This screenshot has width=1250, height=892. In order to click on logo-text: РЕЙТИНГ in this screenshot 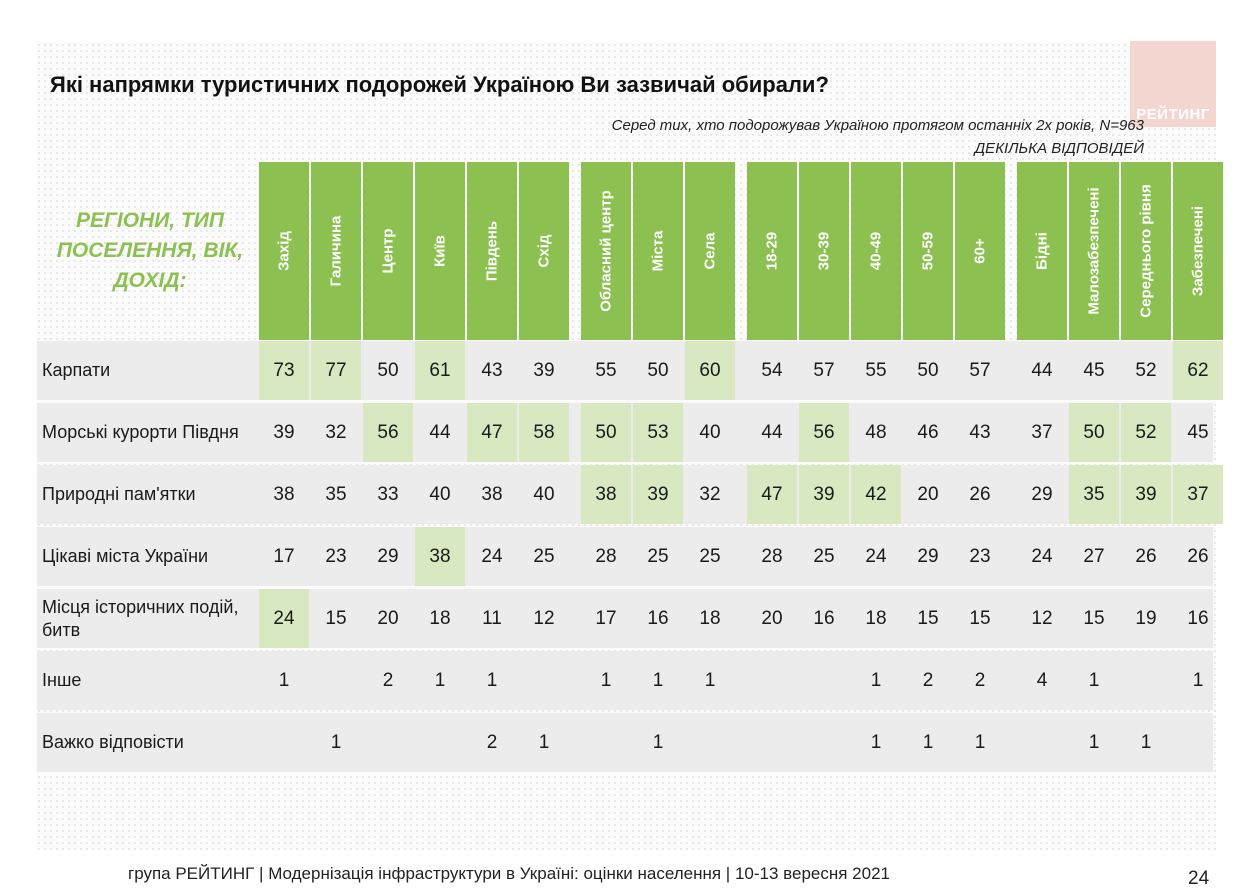, I will do `click(1173, 114)`.